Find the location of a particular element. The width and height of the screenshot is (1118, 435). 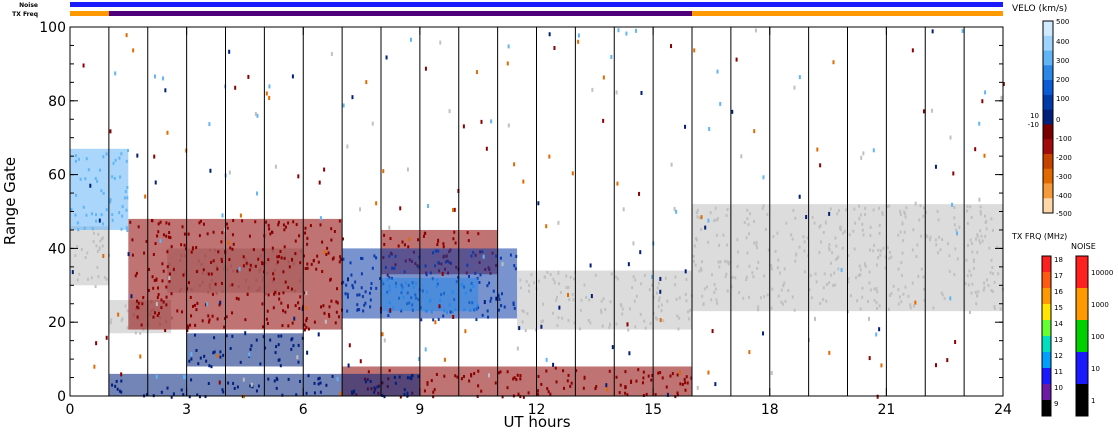

txfreq-color-cell is located at coordinates (1046, 376).